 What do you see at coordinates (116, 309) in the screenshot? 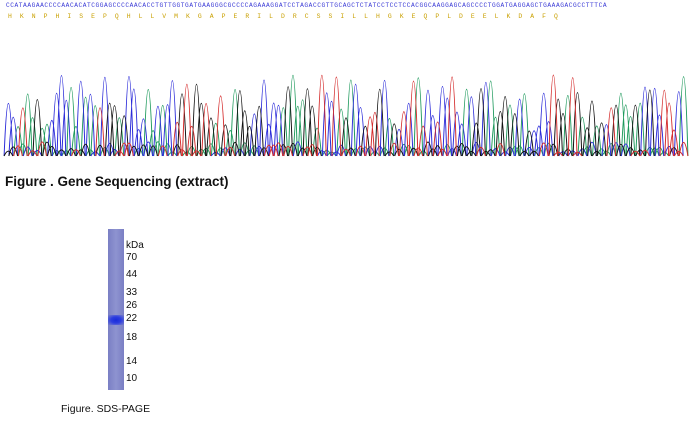
I see `sds-page-lane` at bounding box center [116, 309].